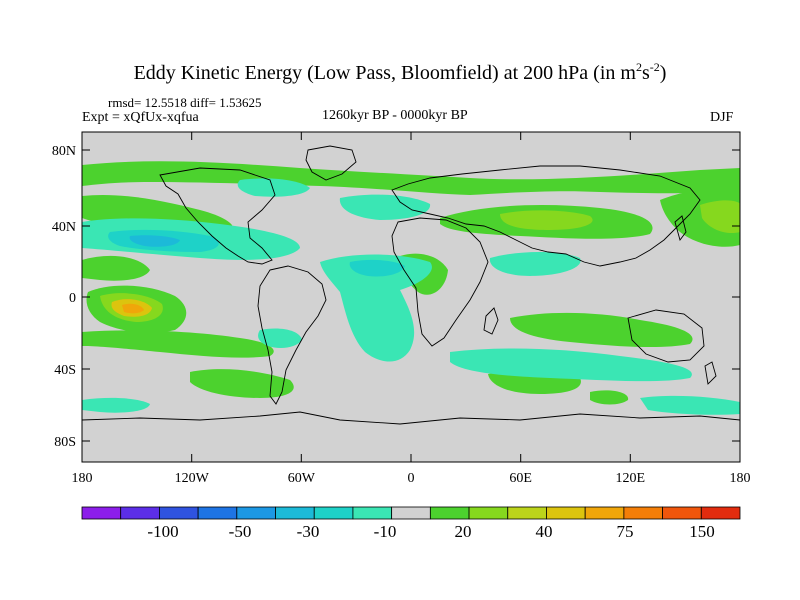  Describe the element at coordinates (64, 151) in the screenshot. I see `lat-label: 80N` at that location.